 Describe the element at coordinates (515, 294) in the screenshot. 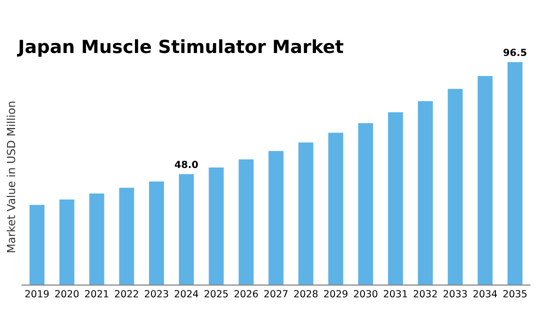

I see `x-tick-label: 2035` at that location.